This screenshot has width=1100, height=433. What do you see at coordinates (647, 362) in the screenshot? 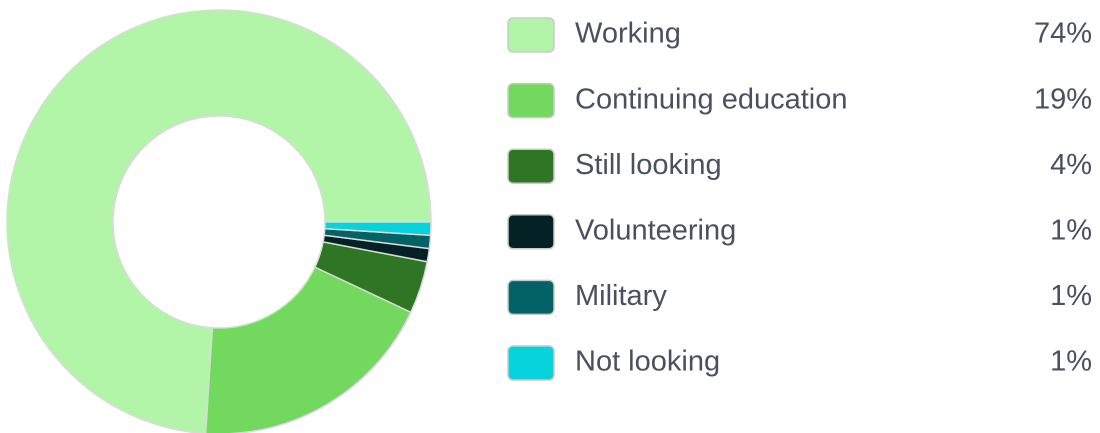
I see `legend-label: Not looking` at bounding box center [647, 362].